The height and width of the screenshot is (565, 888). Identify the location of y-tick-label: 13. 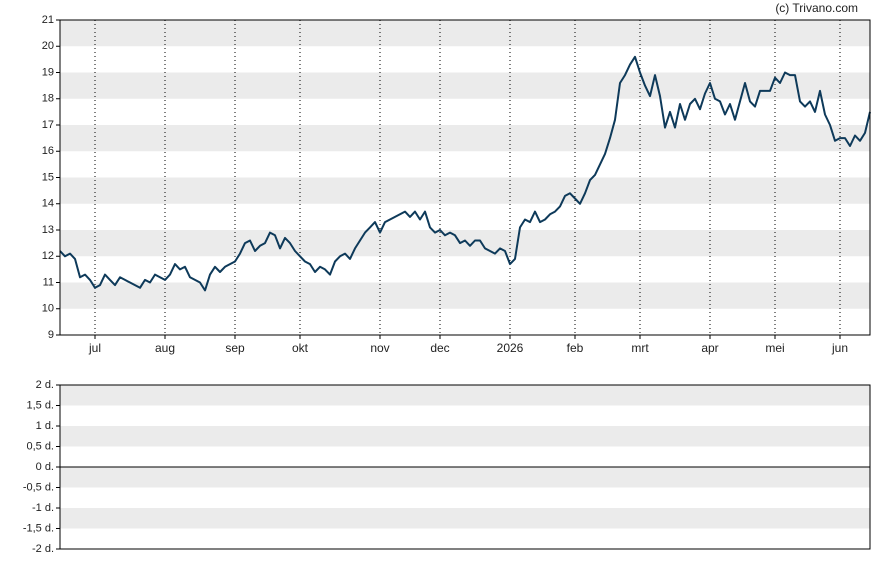
(48, 230).